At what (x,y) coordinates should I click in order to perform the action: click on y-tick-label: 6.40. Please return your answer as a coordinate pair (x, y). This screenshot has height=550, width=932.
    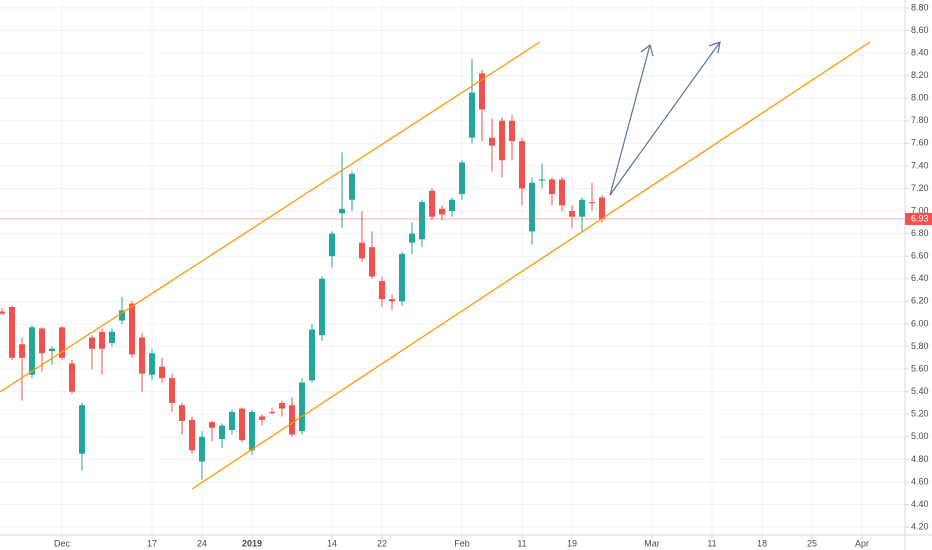
    Looking at the image, I should click on (920, 278).